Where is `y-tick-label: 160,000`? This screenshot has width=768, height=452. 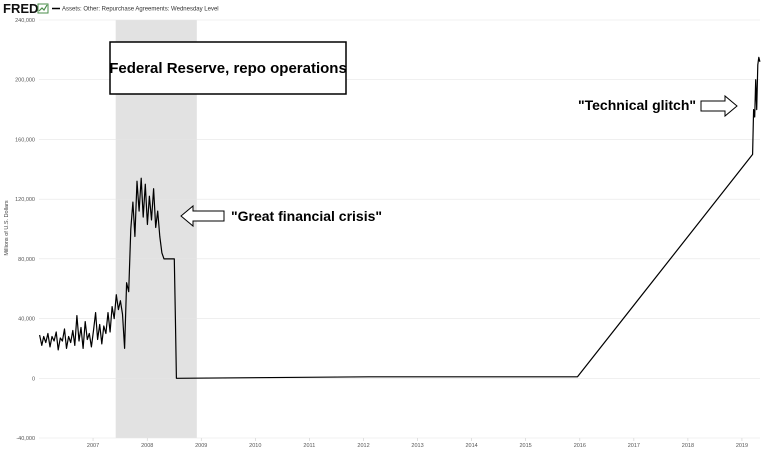
y-tick-label: 160,000 is located at coordinates (25, 140).